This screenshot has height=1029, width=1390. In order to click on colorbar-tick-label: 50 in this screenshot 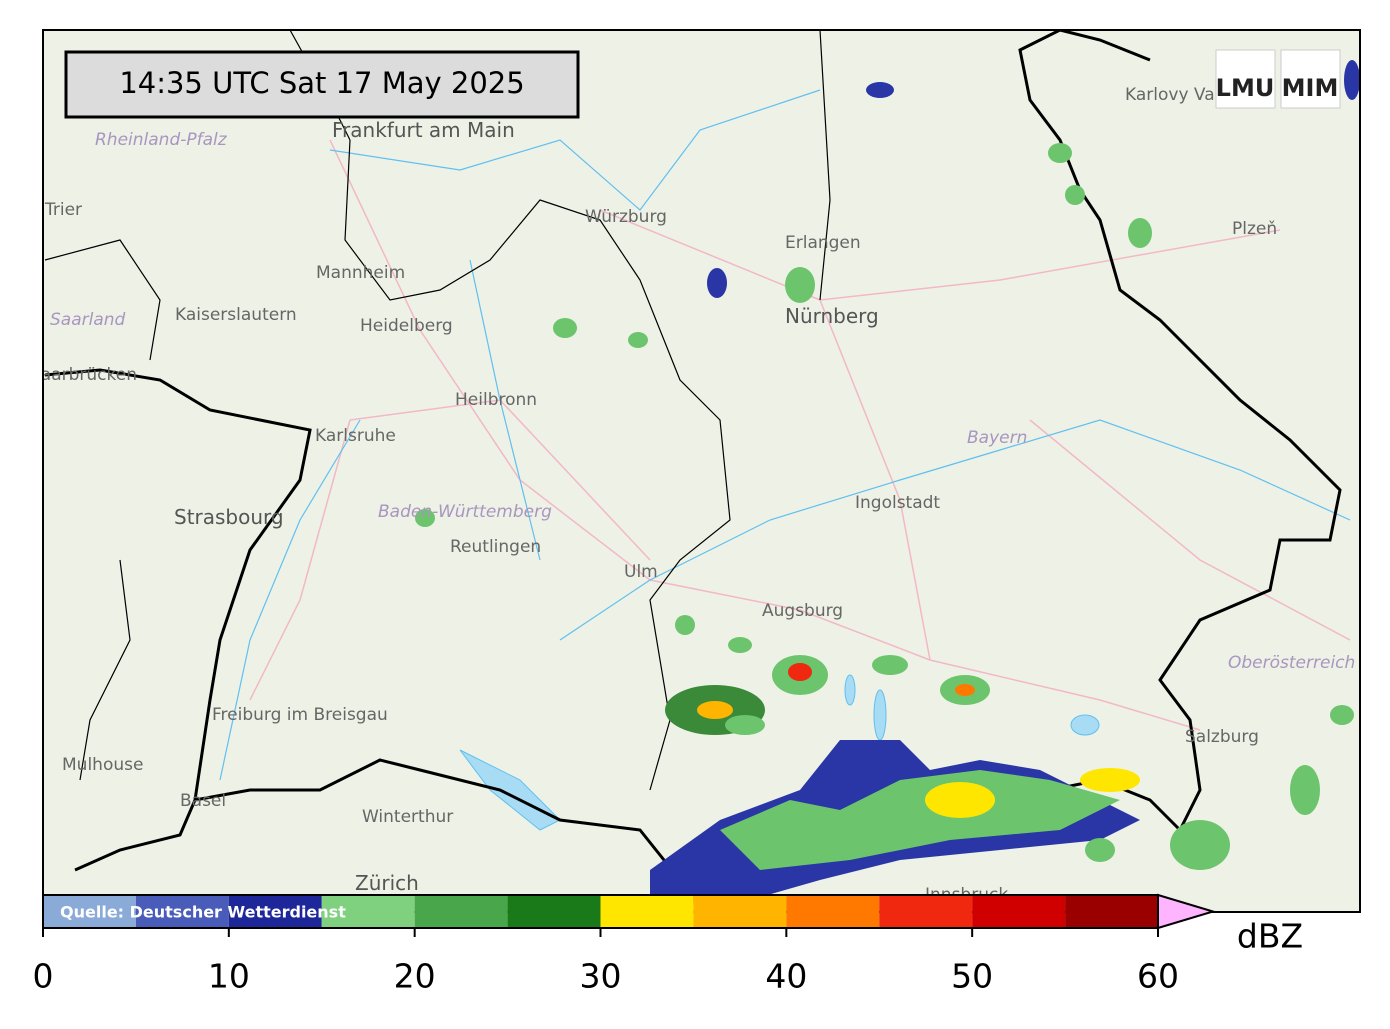, I will do `click(972, 976)`.